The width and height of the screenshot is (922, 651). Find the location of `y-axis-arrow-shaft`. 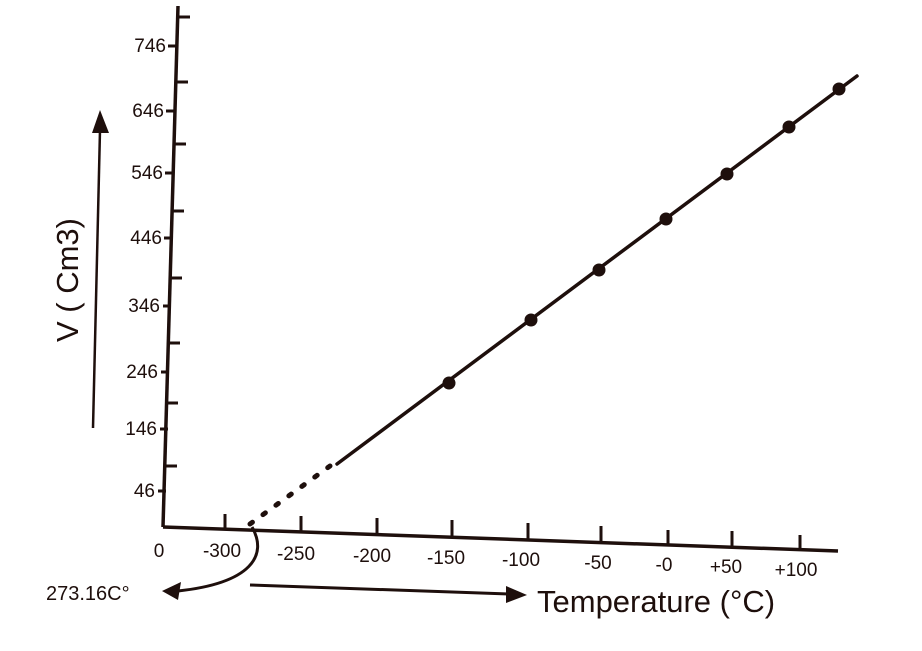

y-axis-arrow-shaft is located at coordinates (96, 279).